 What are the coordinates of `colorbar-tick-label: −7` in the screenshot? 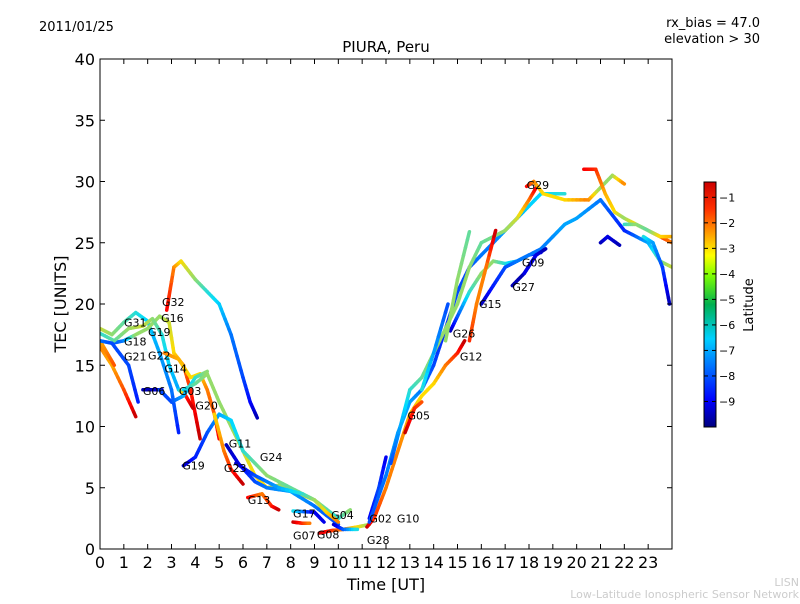 It's located at (727, 350).